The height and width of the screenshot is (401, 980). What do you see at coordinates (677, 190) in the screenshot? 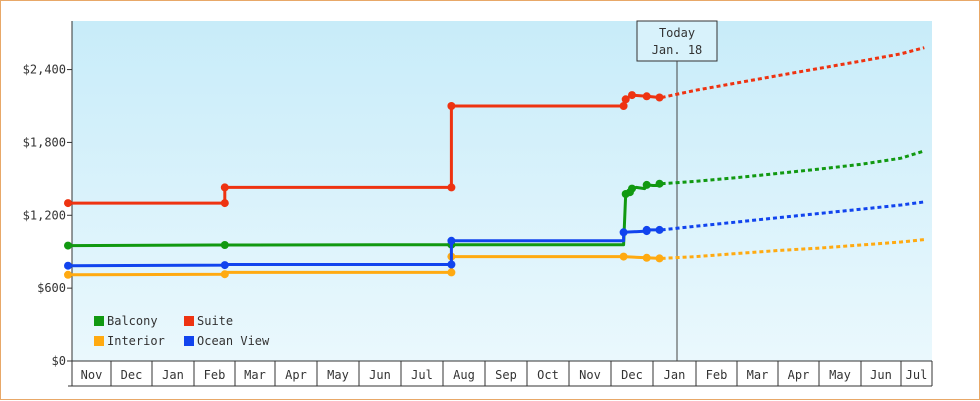
I see `today-marker: Today Jan. 18` at bounding box center [677, 190].